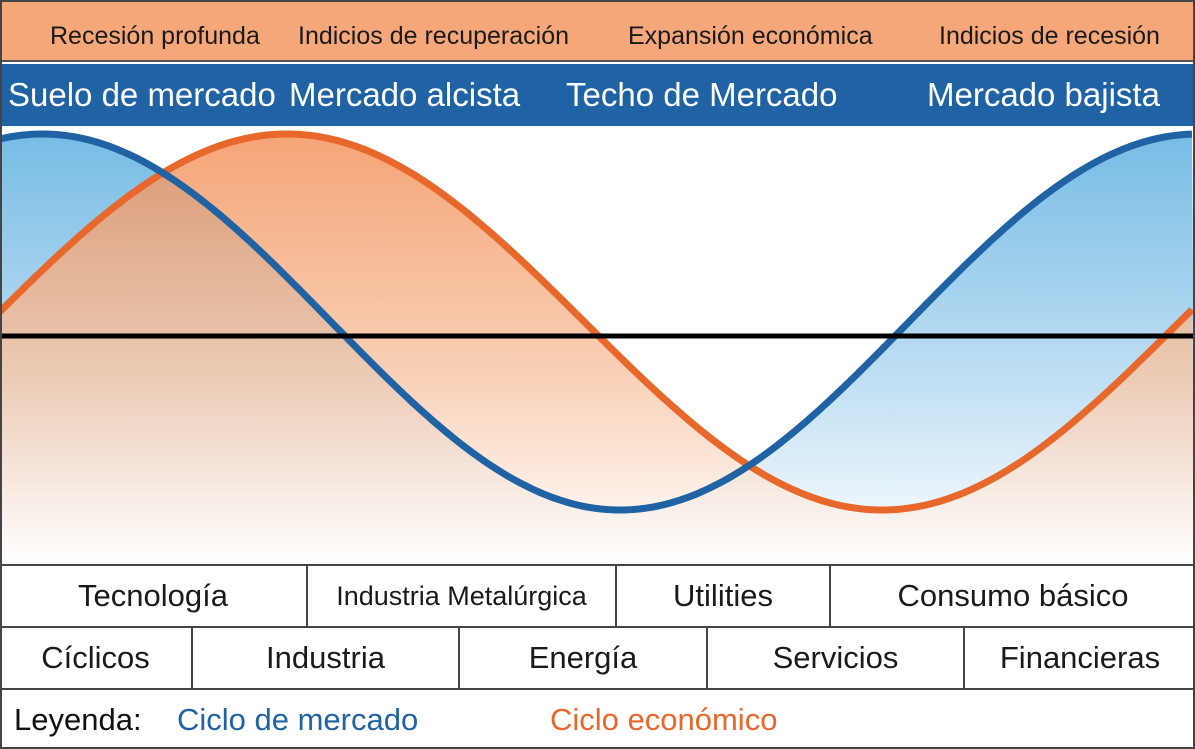  I want to click on market-label-bottom: Suelo de mercado, so click(142, 94).